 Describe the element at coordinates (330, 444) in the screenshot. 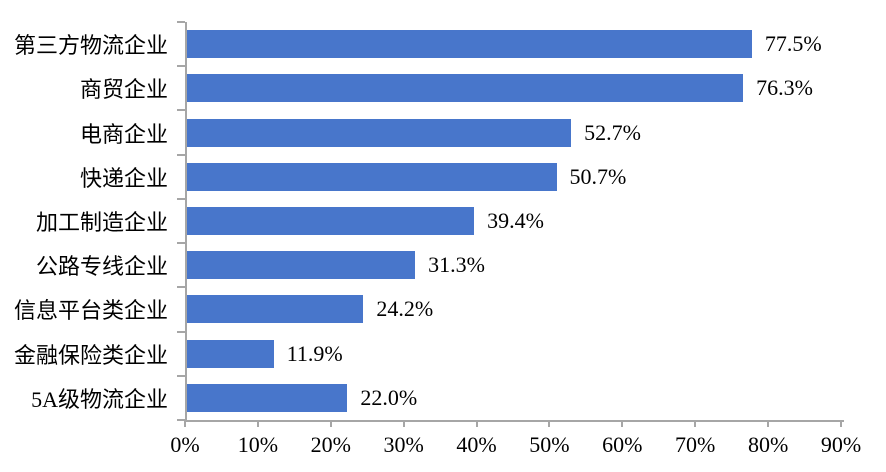

I see `x-tick-label: 20%` at that location.